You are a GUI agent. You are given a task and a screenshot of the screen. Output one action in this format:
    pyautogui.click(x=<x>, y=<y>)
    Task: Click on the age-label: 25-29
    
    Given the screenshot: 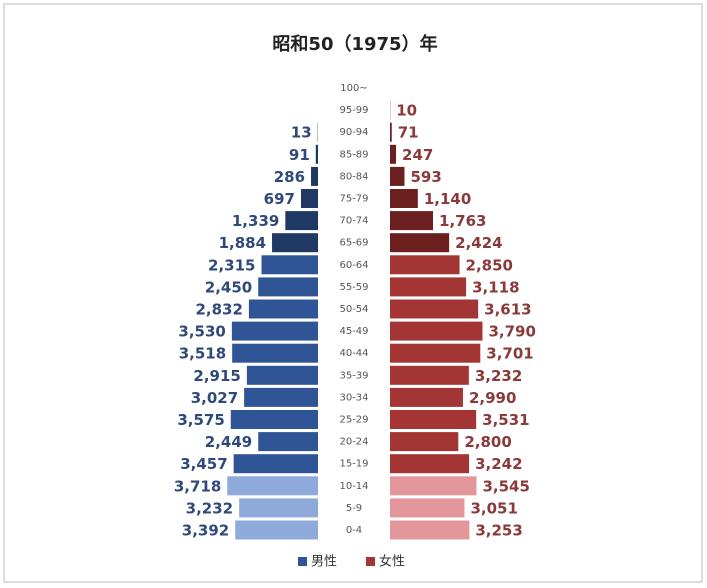 What is the action you would take?
    pyautogui.click(x=353, y=420)
    